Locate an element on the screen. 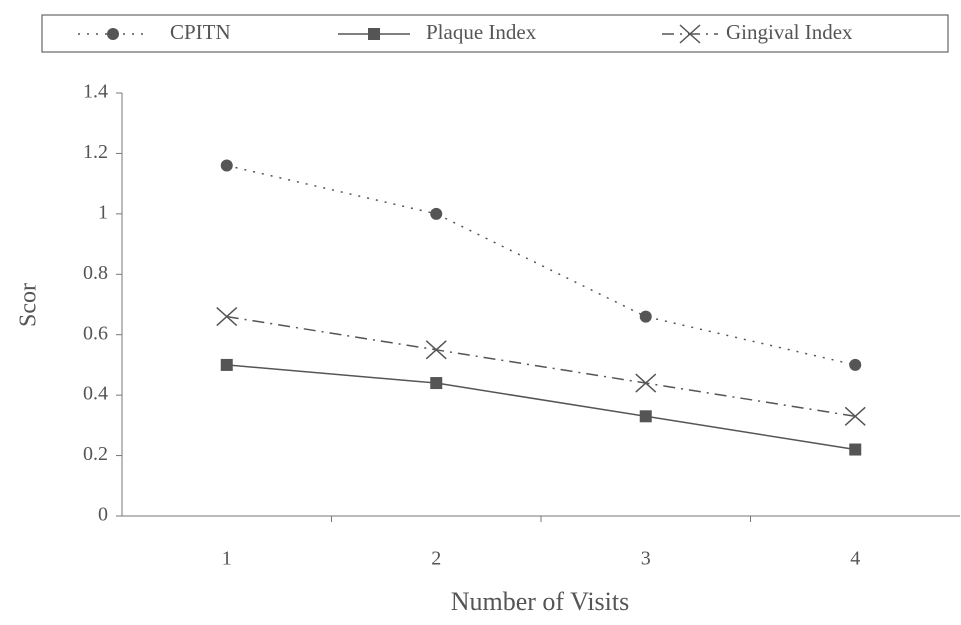  x-tick-label: 4 is located at coordinates (855, 559).